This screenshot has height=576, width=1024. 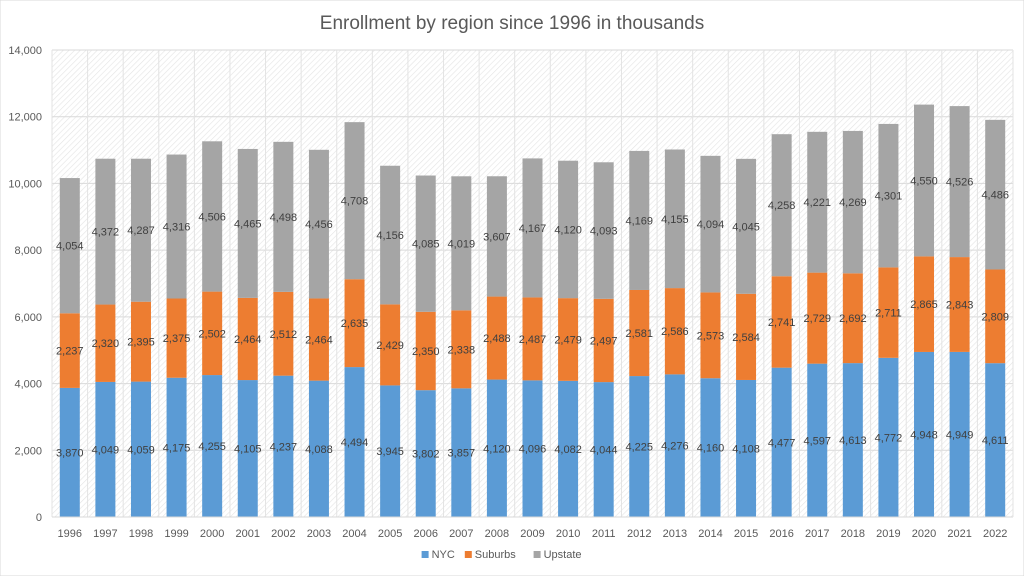 I want to click on y-tick-label: 6,000, so click(x=28, y=318).